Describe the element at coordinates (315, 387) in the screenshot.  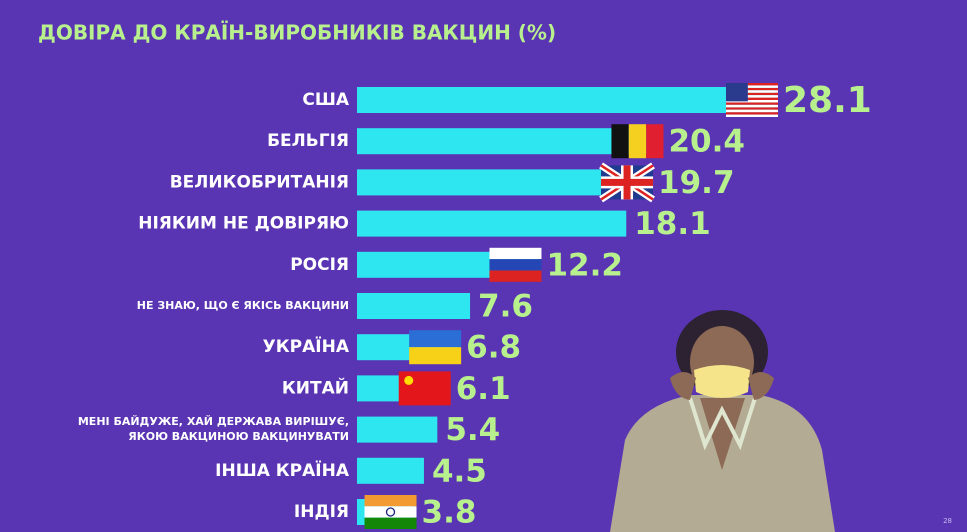
I see `category-label: КИТАЙ` at that location.